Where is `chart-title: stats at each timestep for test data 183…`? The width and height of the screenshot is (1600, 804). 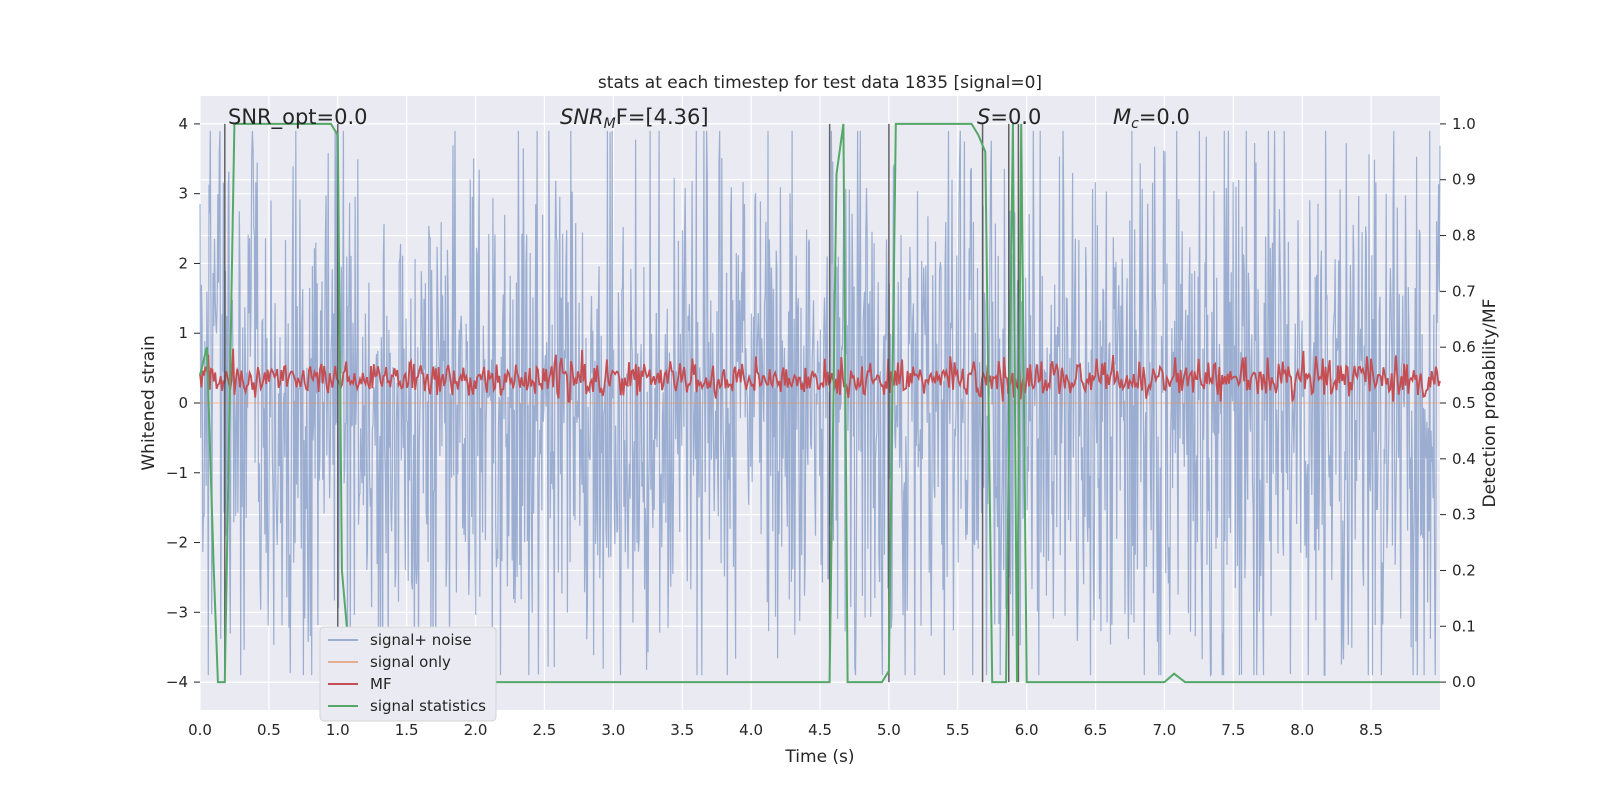
chart-title: stats at each timestep for test data 183… is located at coordinates (820, 83).